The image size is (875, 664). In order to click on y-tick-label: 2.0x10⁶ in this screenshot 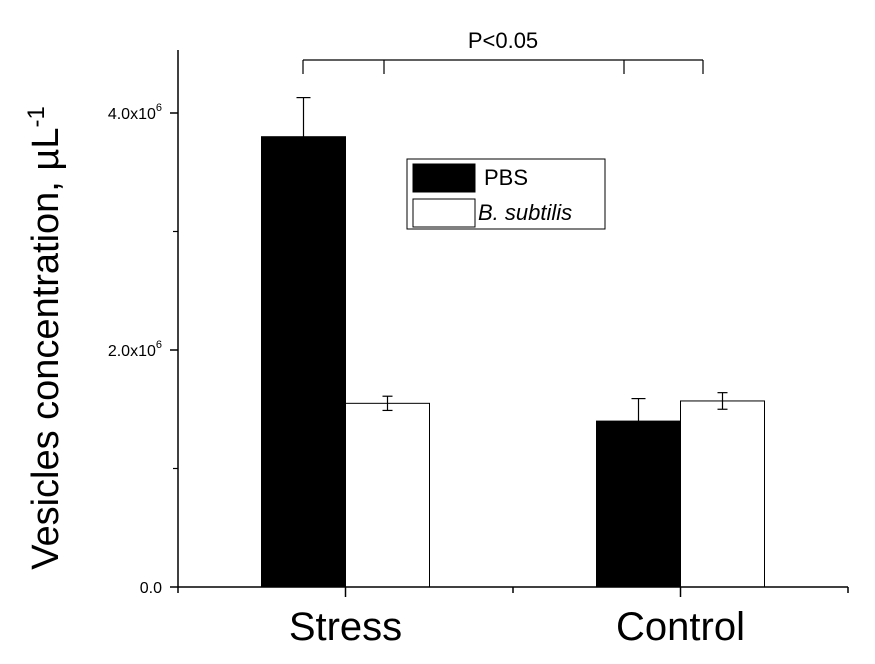, I will do `click(135, 349)`.